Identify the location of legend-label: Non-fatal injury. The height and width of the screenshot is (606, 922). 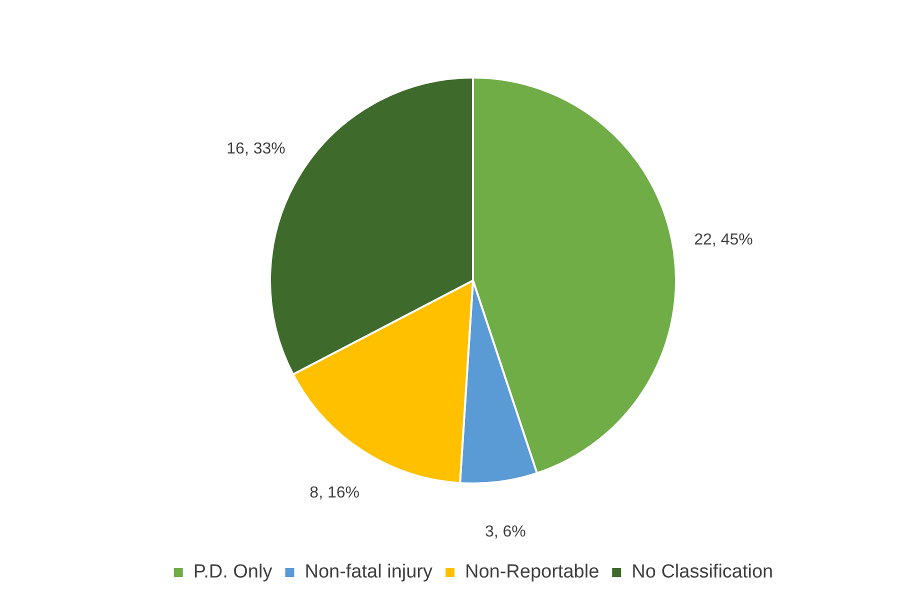
(368, 572).